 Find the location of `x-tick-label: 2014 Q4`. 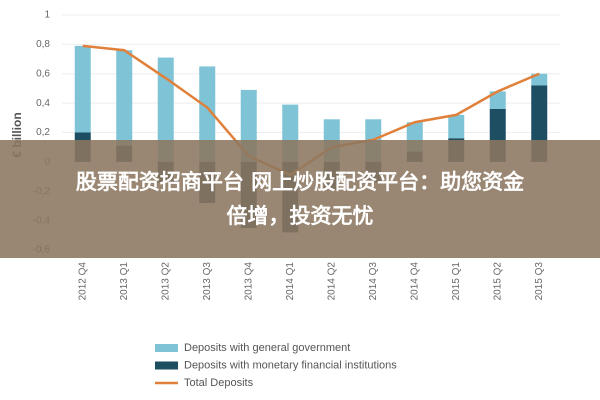

x-tick-label: 2014 Q4 is located at coordinates (414, 281).